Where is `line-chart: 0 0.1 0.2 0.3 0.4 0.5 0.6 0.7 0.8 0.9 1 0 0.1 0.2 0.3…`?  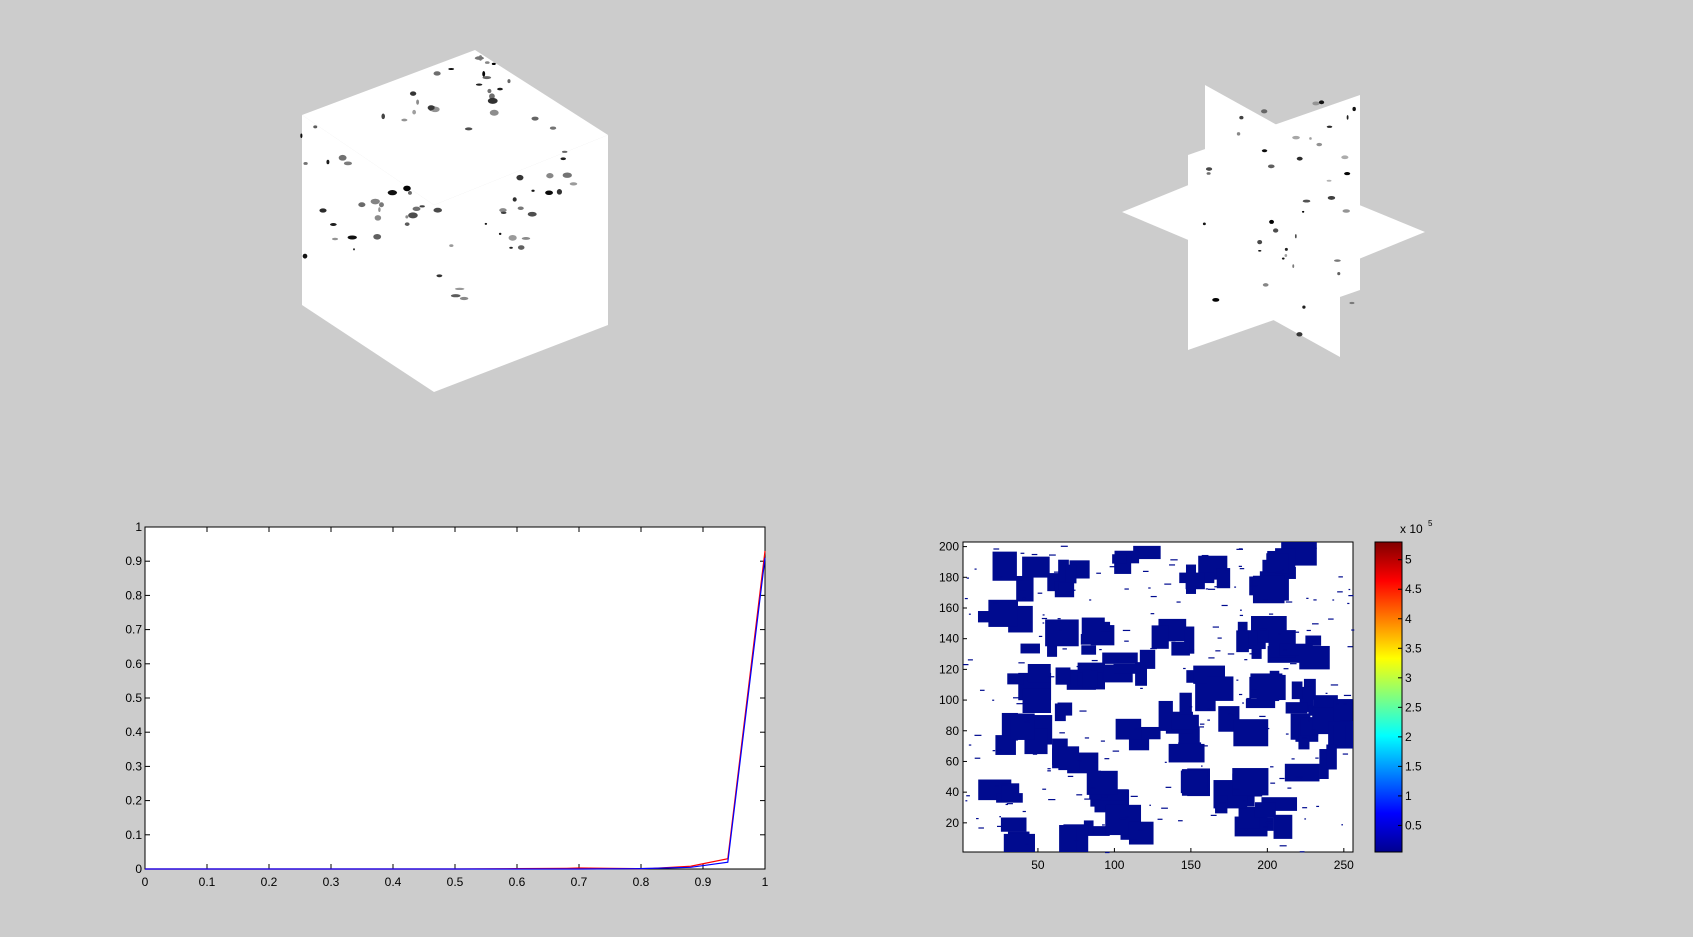
line-chart: 0 0.1 0.2 0.3 0.4 0.5 0.6 0.7 0.8 0.9 1 0 0.1 0.2 0.3… is located at coordinates (446, 704).